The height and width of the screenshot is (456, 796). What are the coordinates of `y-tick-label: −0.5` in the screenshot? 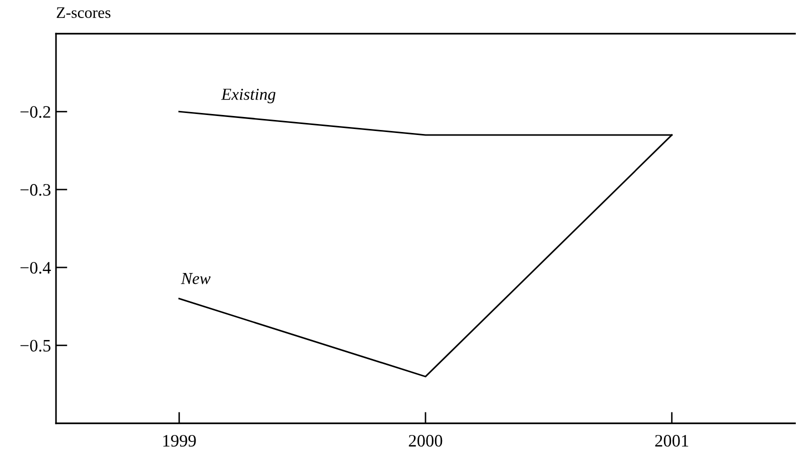 It's located at (35, 346).